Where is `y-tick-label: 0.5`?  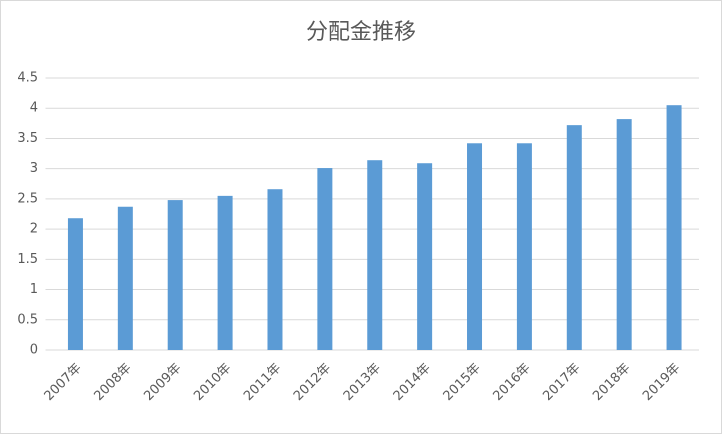
y-tick-label: 0.5 is located at coordinates (27, 319).